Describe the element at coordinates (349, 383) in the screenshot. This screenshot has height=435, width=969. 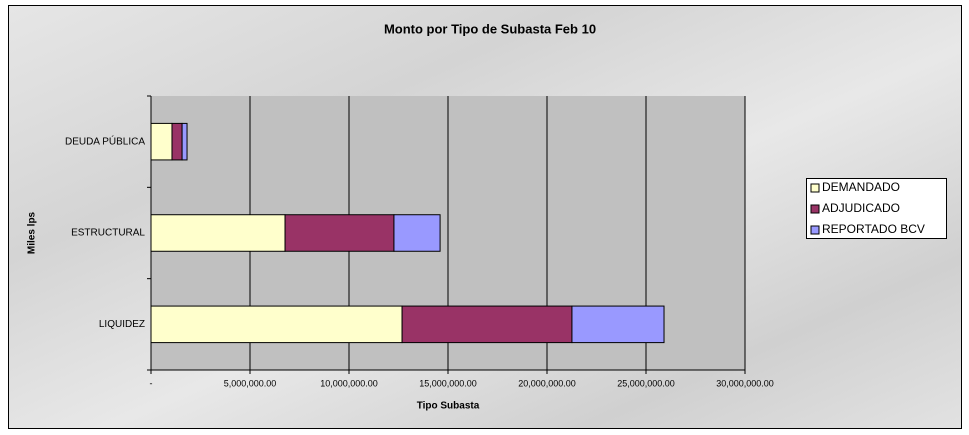
I see `x-tick-label: 10,000,000.00` at that location.